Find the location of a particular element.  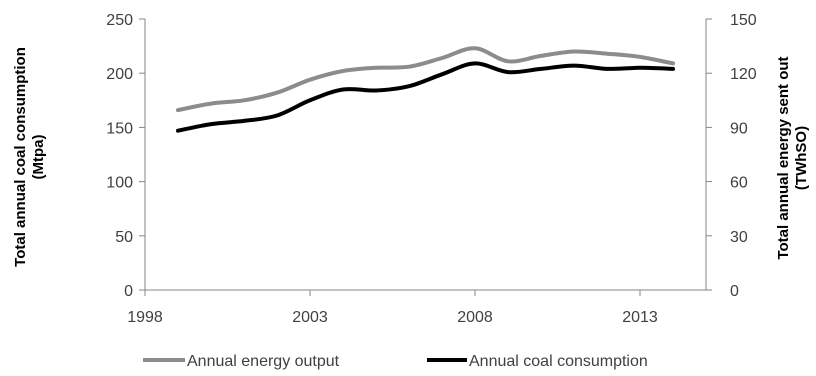

left-axis-title: Total annual coal consumption(Mtpa) is located at coordinates (29, 157).